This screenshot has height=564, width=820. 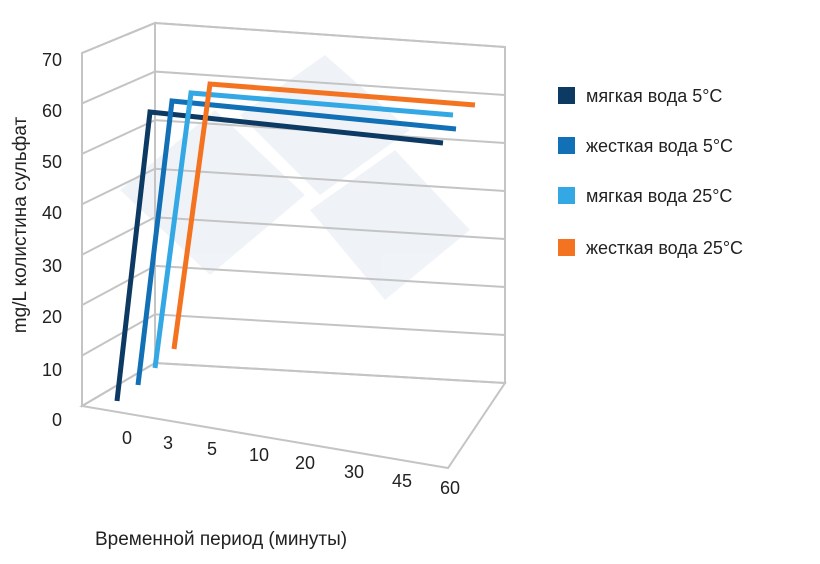 What do you see at coordinates (659, 146) in the screenshot?
I see `legend-label: жесткая вода 5°C` at bounding box center [659, 146].